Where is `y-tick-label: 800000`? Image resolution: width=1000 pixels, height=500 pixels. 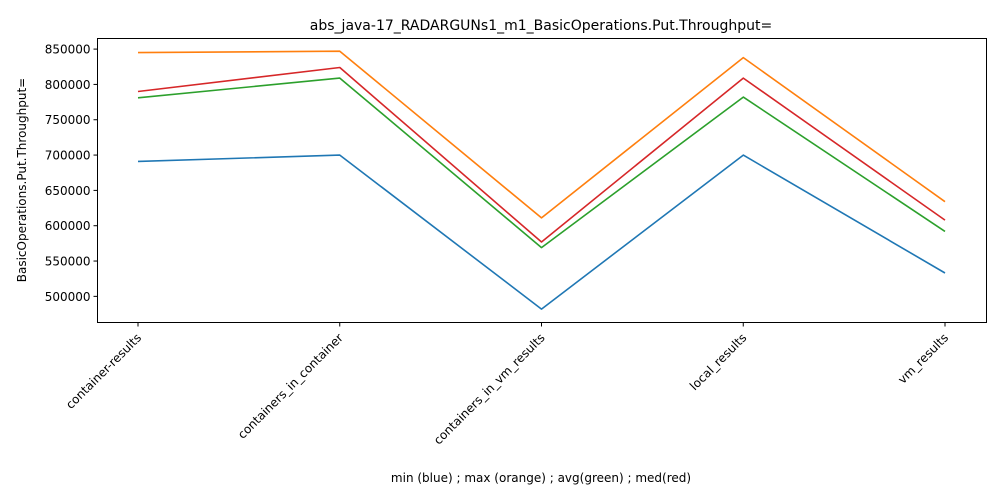 y-tick-label: 800000 is located at coordinates (68, 85).